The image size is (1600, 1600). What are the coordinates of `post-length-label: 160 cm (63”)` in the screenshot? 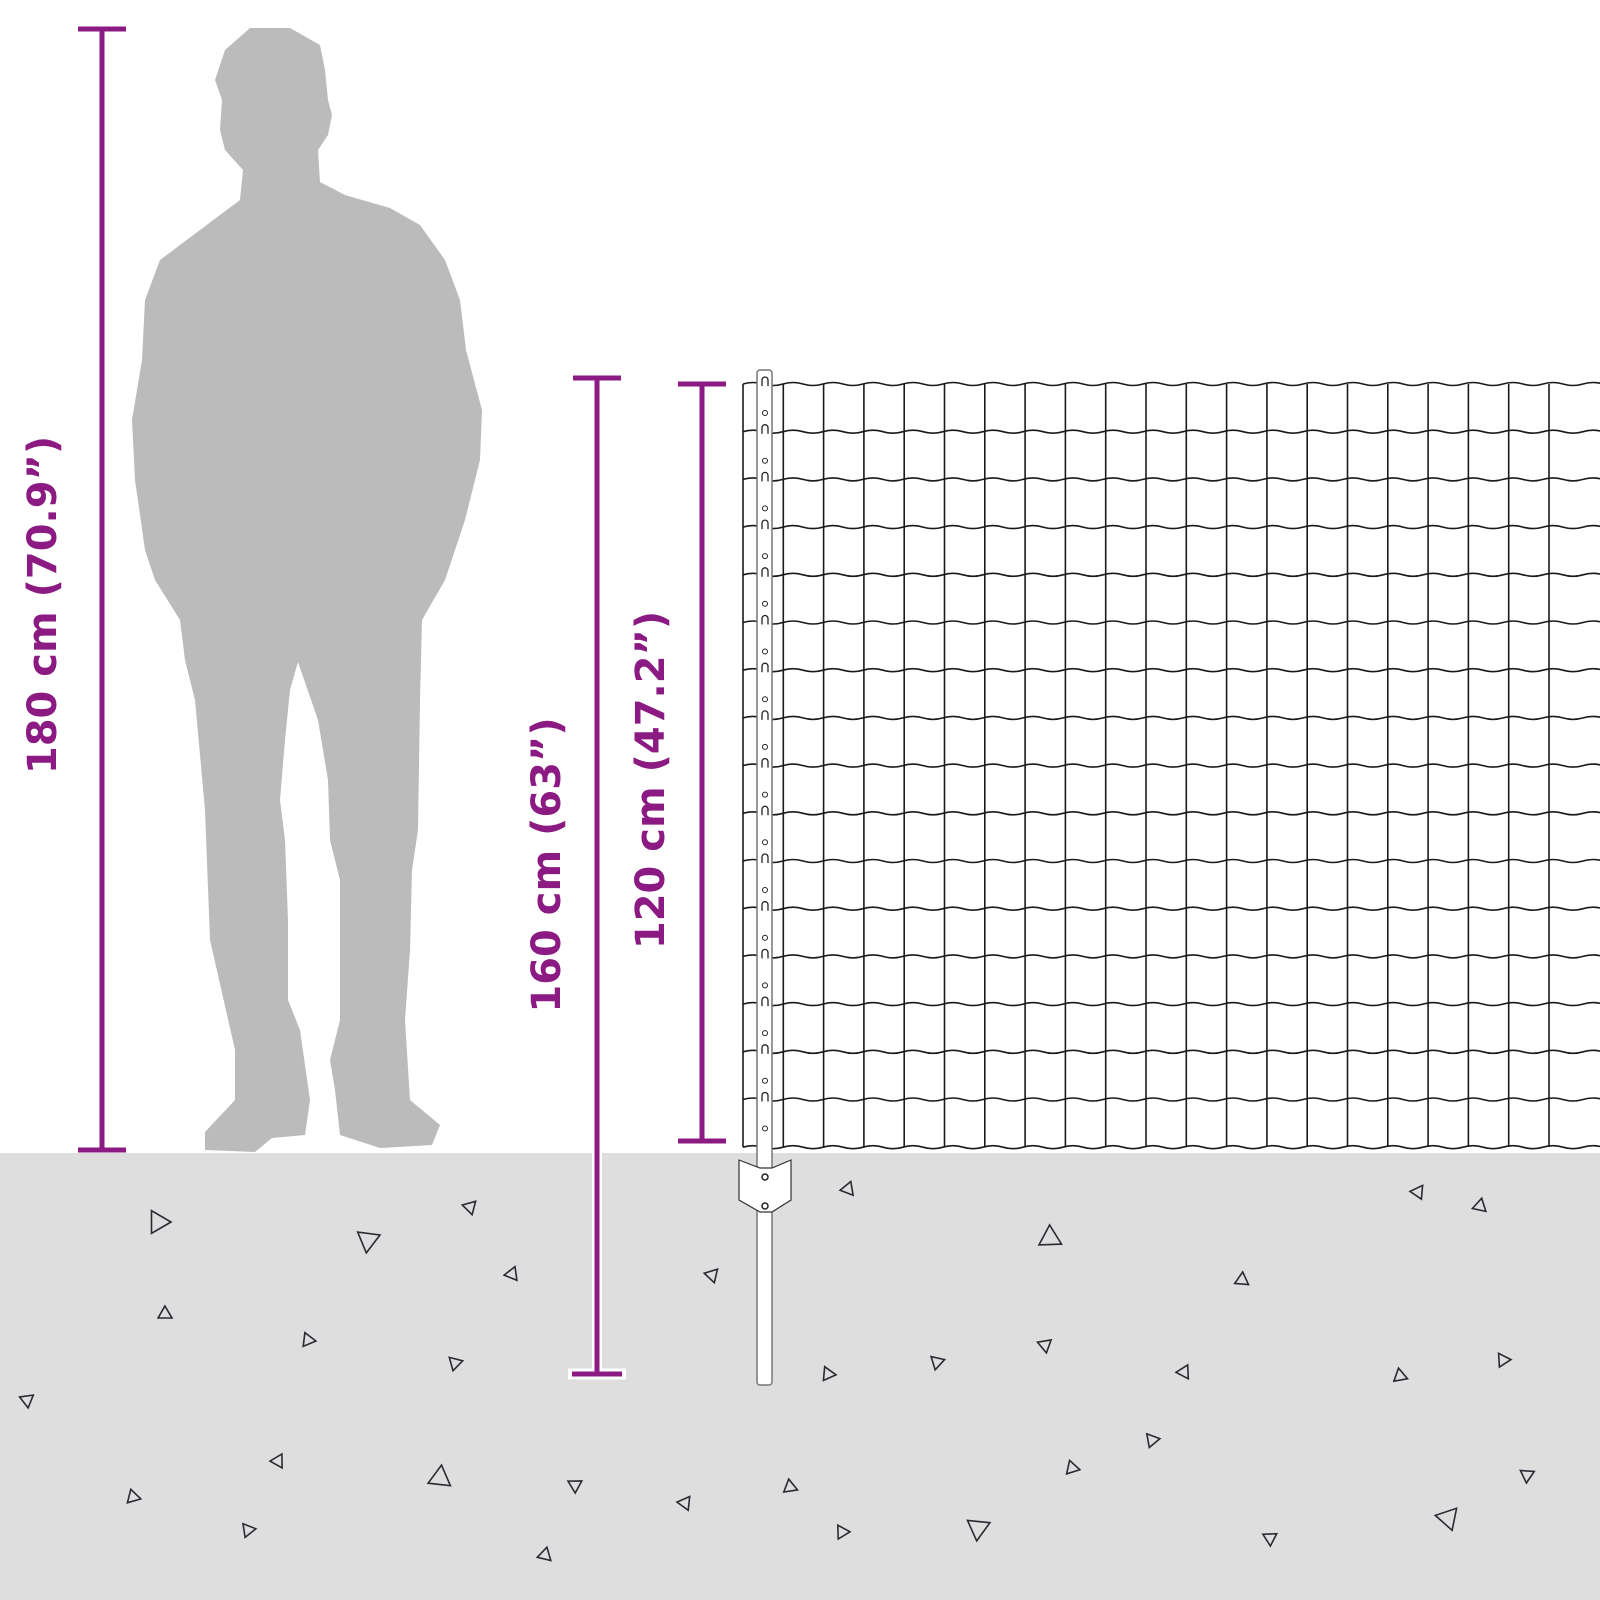 It's located at (547, 864).